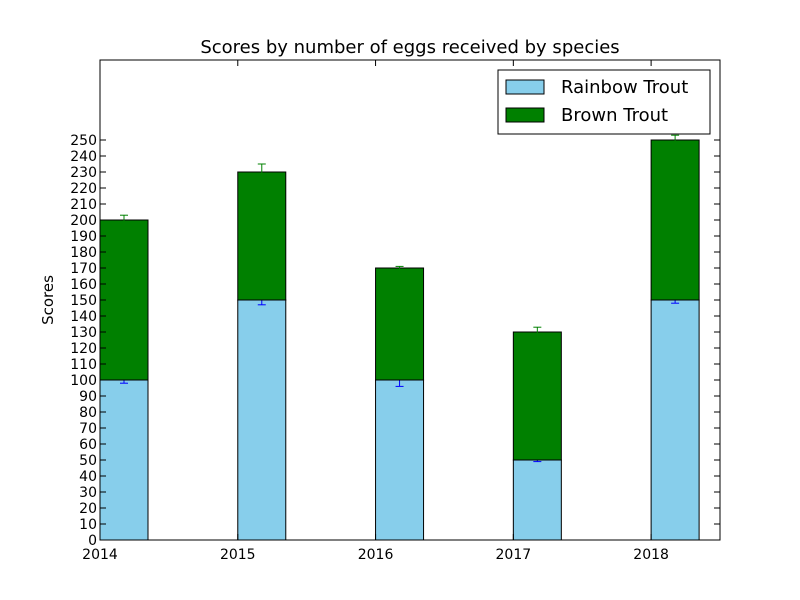 The height and width of the screenshot is (600, 800). Describe the element at coordinates (88, 525) in the screenshot. I see `y-tick-label: 10` at that location.